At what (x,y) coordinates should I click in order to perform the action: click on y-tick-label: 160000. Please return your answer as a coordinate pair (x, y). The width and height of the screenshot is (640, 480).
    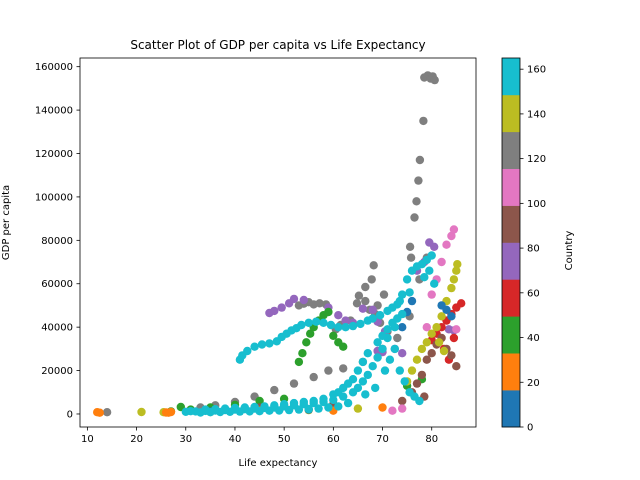
    Looking at the image, I should click on (54, 67).